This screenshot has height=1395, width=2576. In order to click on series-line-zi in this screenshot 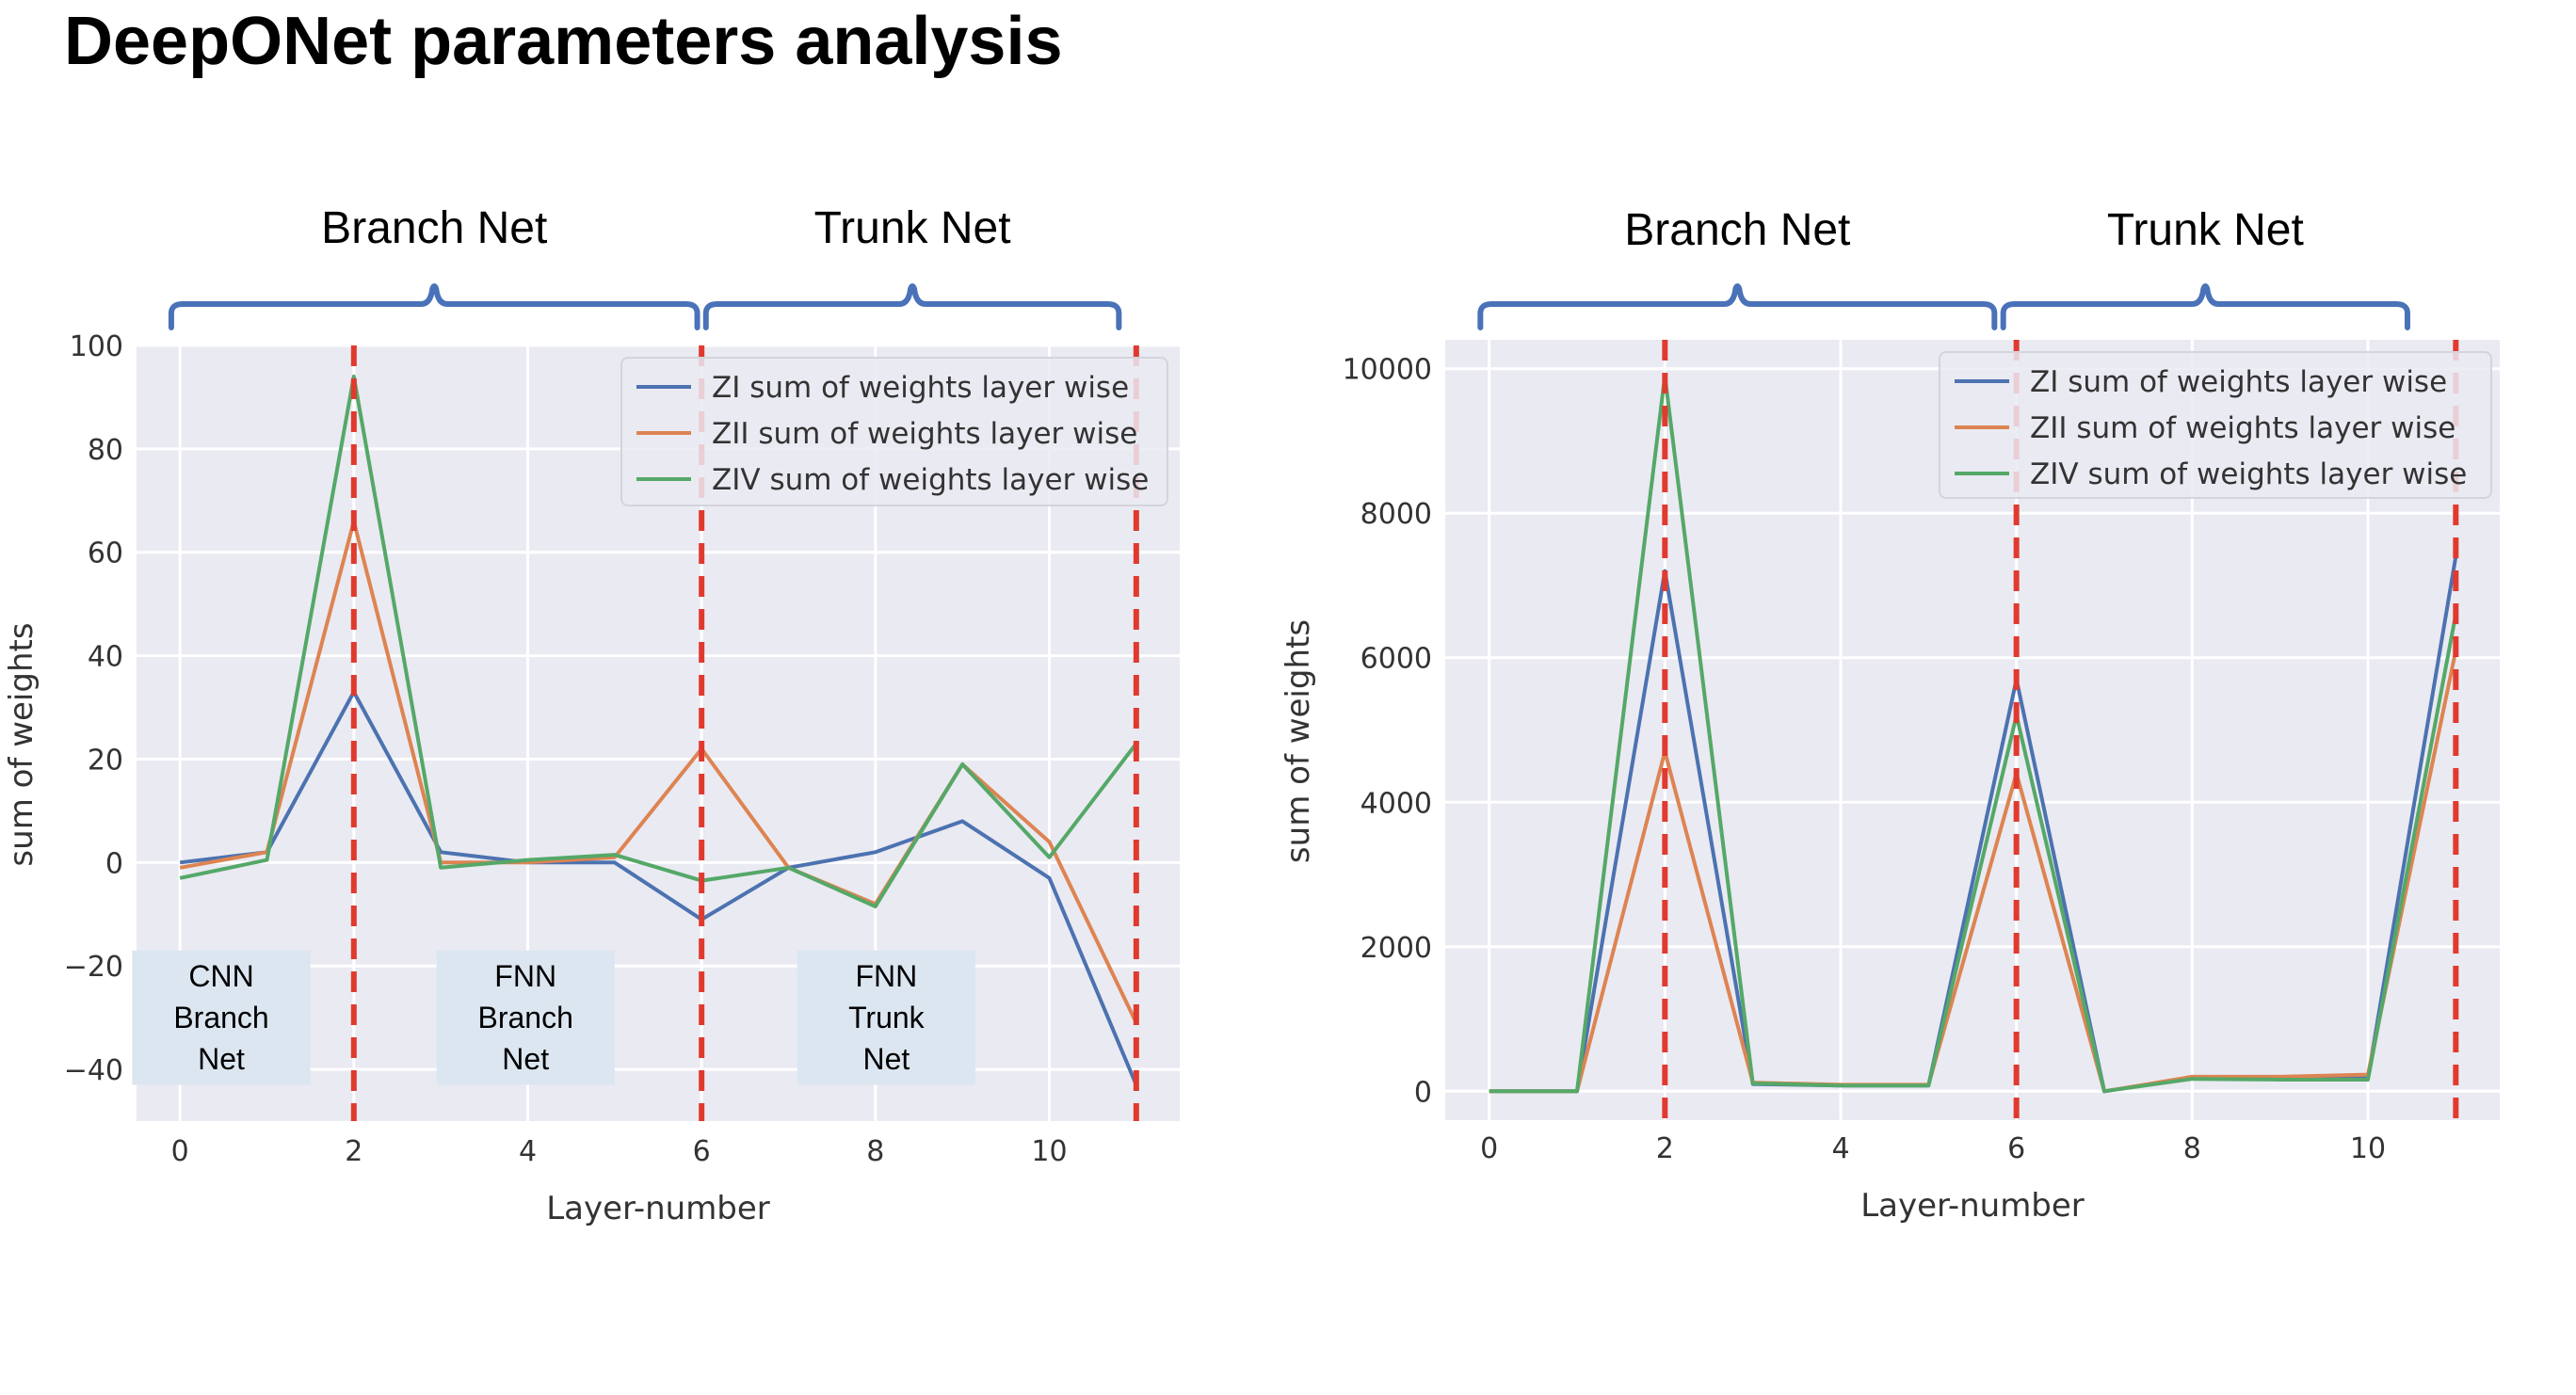, I will do `click(658, 888)`.